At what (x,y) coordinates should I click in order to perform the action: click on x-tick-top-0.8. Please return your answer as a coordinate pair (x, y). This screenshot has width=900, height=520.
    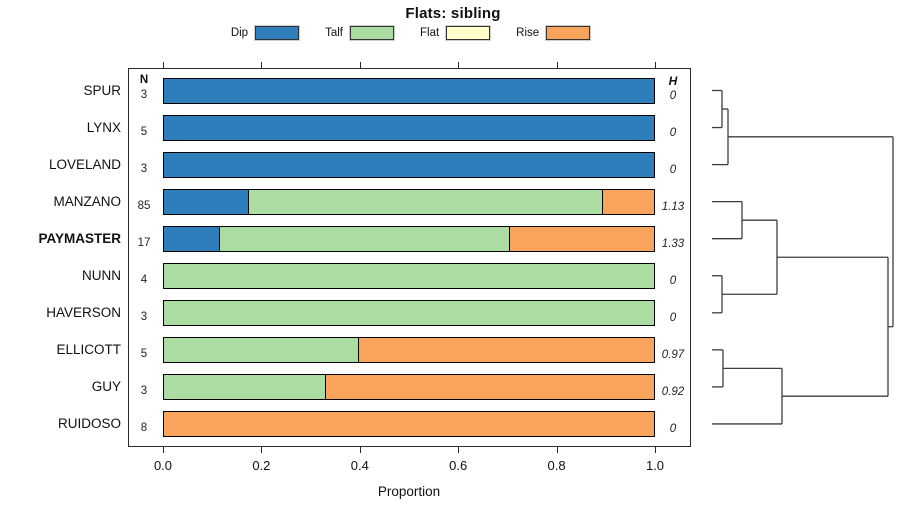
    Looking at the image, I should click on (557, 65).